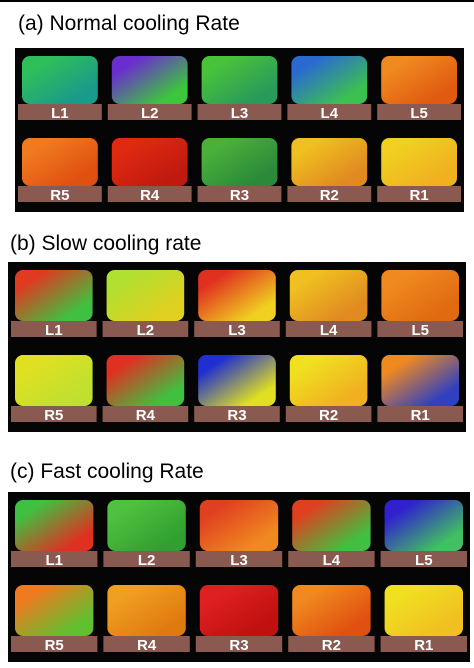 The height and width of the screenshot is (668, 474). I want to click on panel-title: (c) Fast cooling Rate, so click(107, 471).